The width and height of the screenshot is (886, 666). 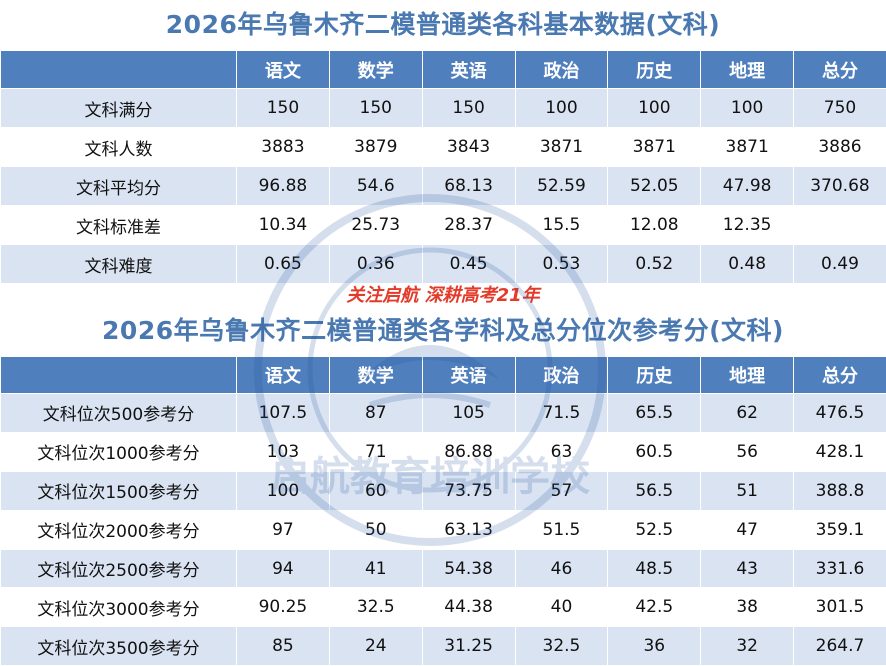 I want to click on column-header: 地理, so click(x=747, y=70).